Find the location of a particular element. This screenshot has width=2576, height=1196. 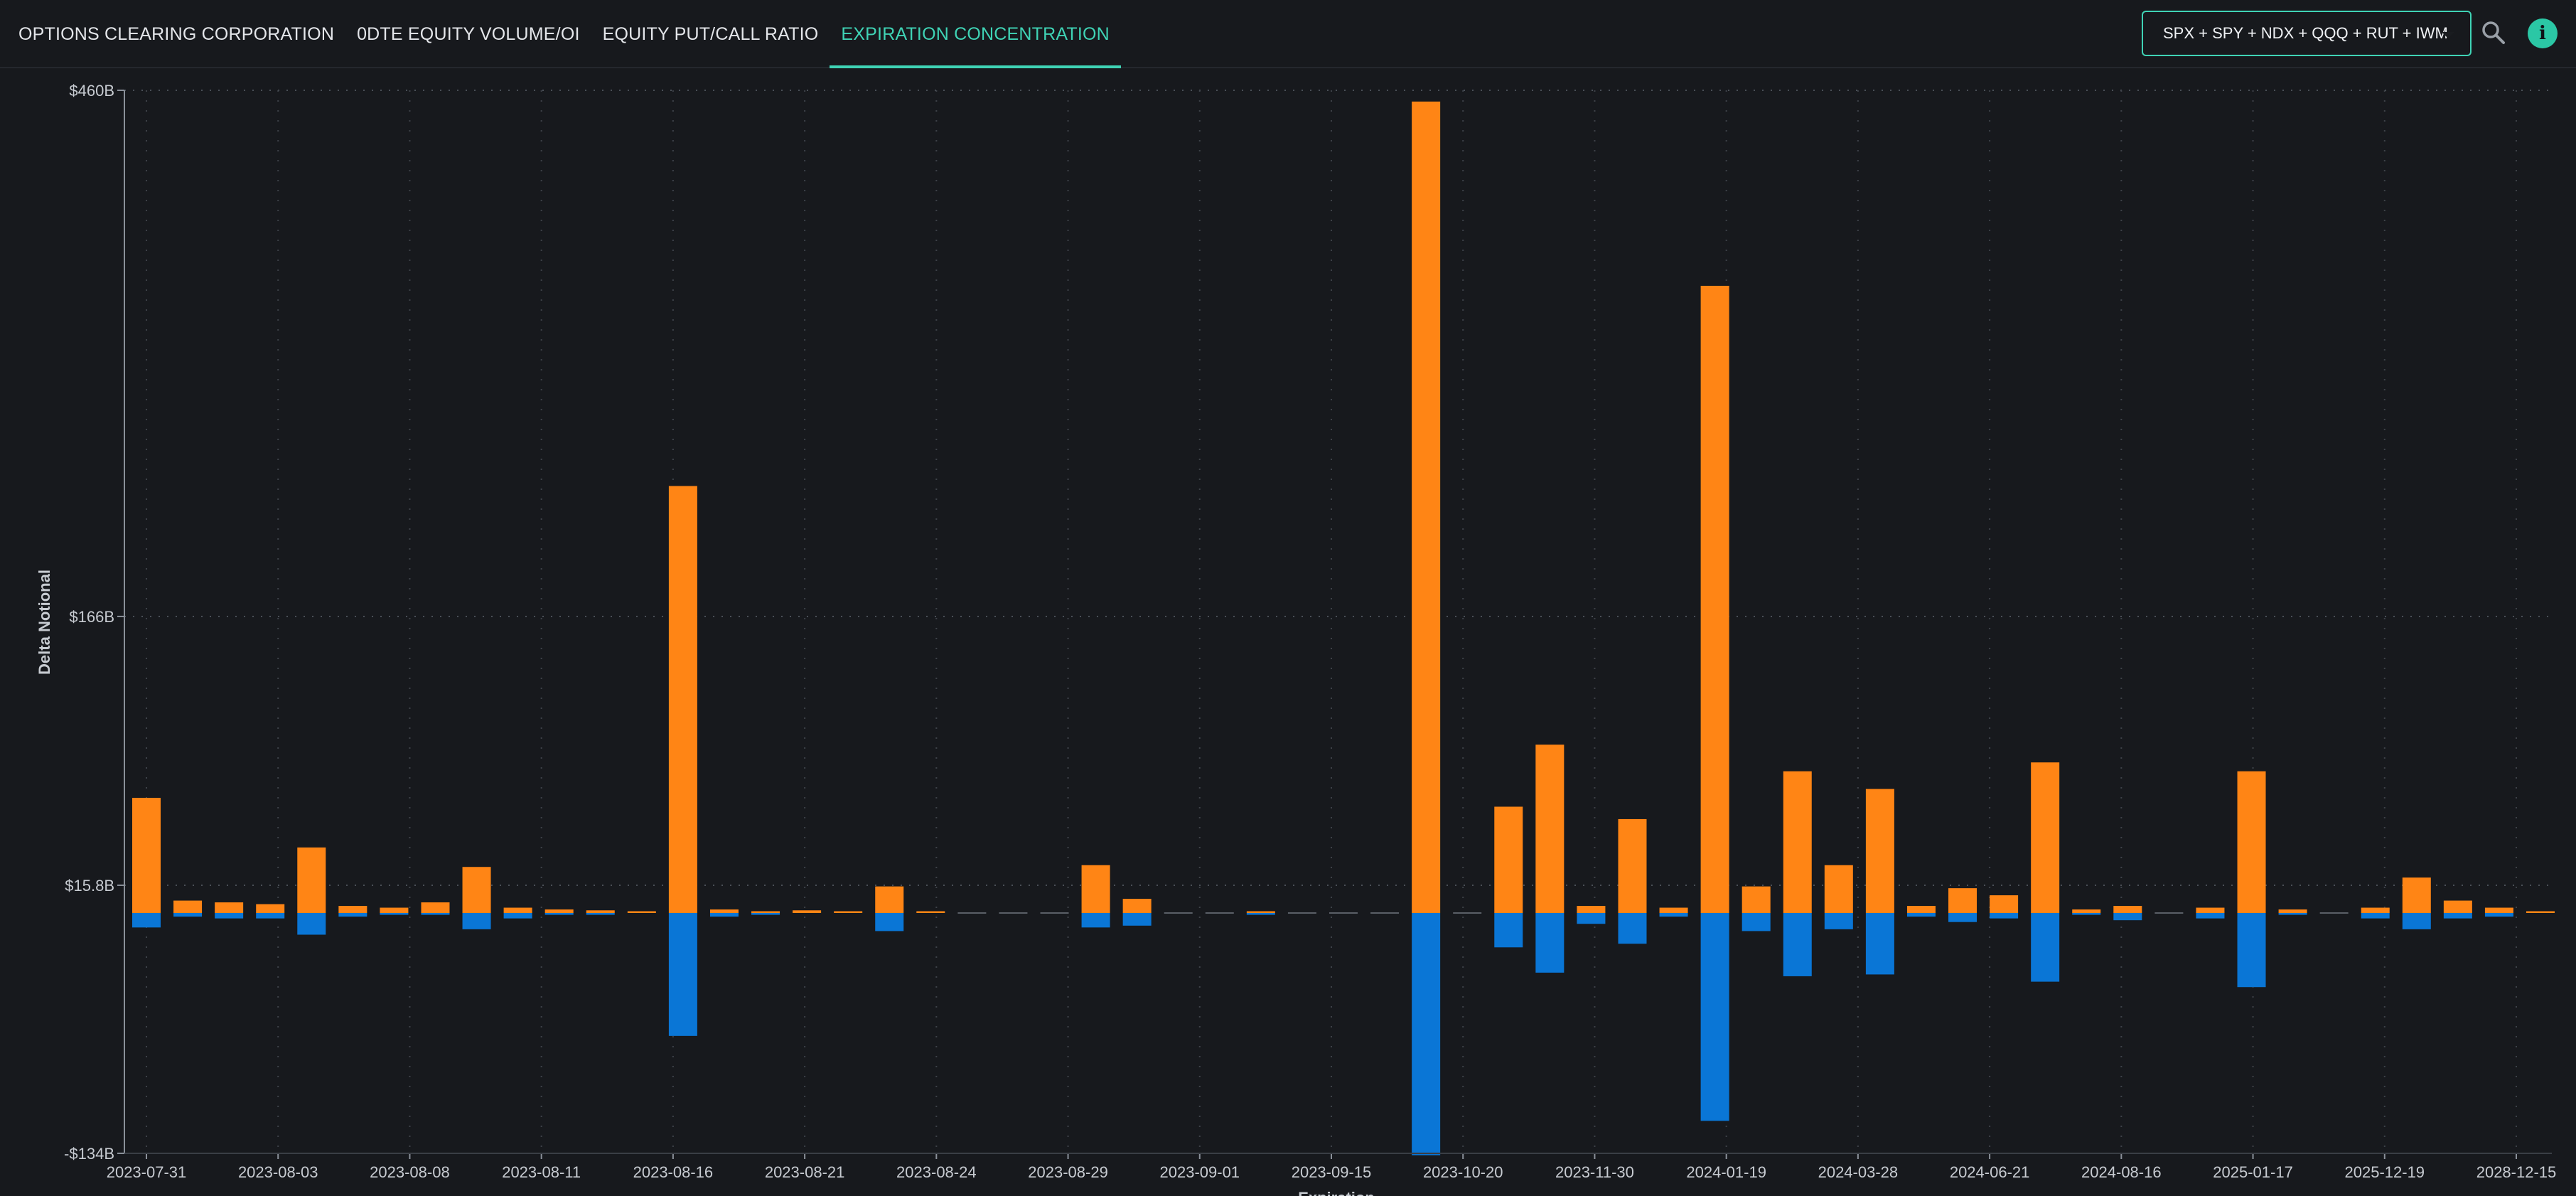

tab-options-clearing-corporation: OPTIONS CLEARING CORPORATION is located at coordinates (176, 33).